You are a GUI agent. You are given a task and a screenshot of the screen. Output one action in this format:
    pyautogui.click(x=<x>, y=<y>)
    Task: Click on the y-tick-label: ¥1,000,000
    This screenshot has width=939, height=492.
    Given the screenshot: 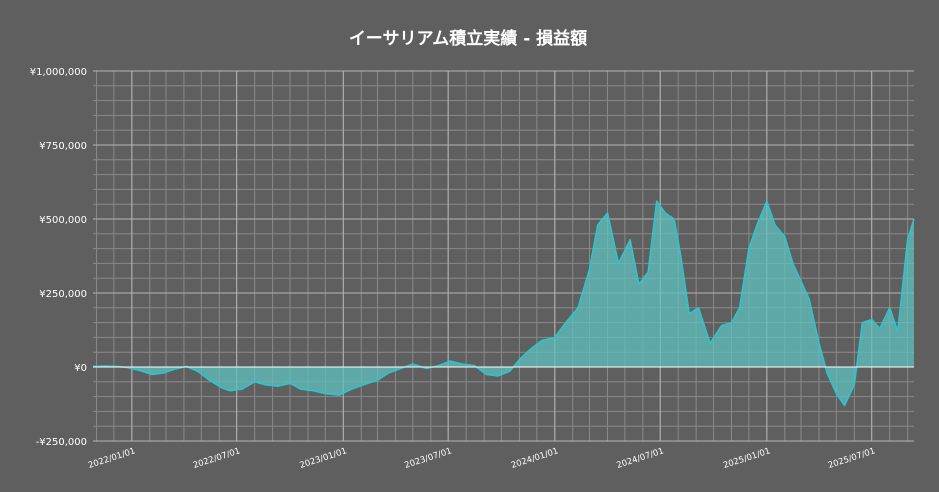 What is the action you would take?
    pyautogui.click(x=58, y=72)
    